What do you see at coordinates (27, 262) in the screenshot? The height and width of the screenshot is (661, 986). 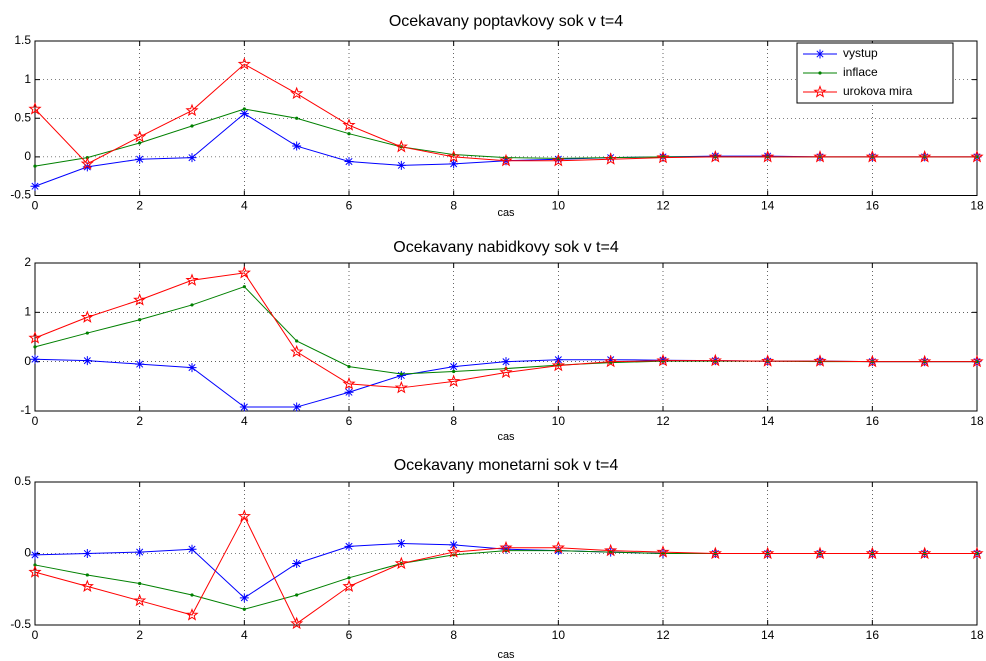 I see `y-tick-label: 2` at bounding box center [27, 262].